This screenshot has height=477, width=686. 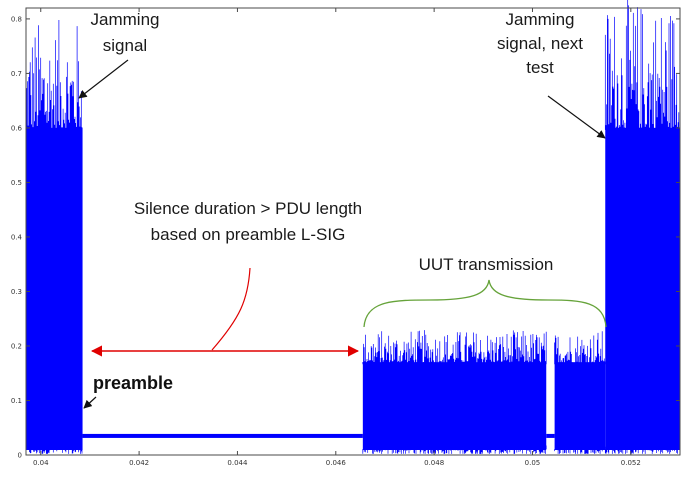 What do you see at coordinates (125, 32) in the screenshot?
I see `jamming-signal-label: Jamming signal` at bounding box center [125, 32].